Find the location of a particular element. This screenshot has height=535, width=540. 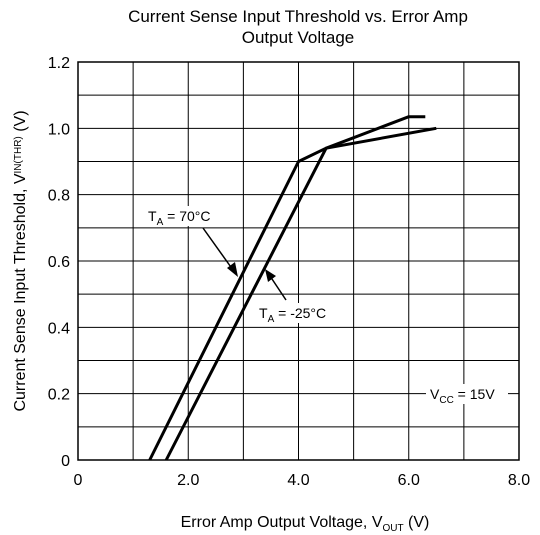

y-axis-label-unit: (V) is located at coordinates (20, 123).